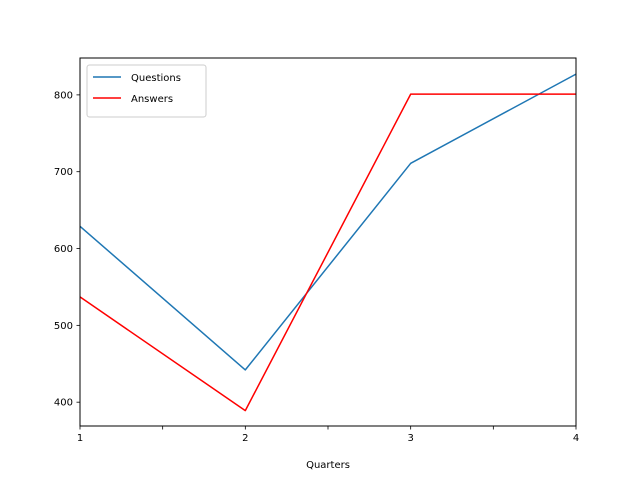  Describe the element at coordinates (328, 465) in the screenshot. I see `x-axis-label: Quarters` at that location.